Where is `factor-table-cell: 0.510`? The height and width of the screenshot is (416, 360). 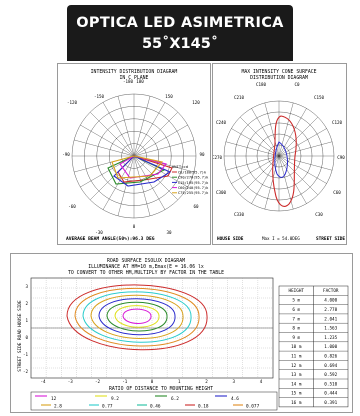 factor-table-cell: 0.510 is located at coordinates (330, 384).